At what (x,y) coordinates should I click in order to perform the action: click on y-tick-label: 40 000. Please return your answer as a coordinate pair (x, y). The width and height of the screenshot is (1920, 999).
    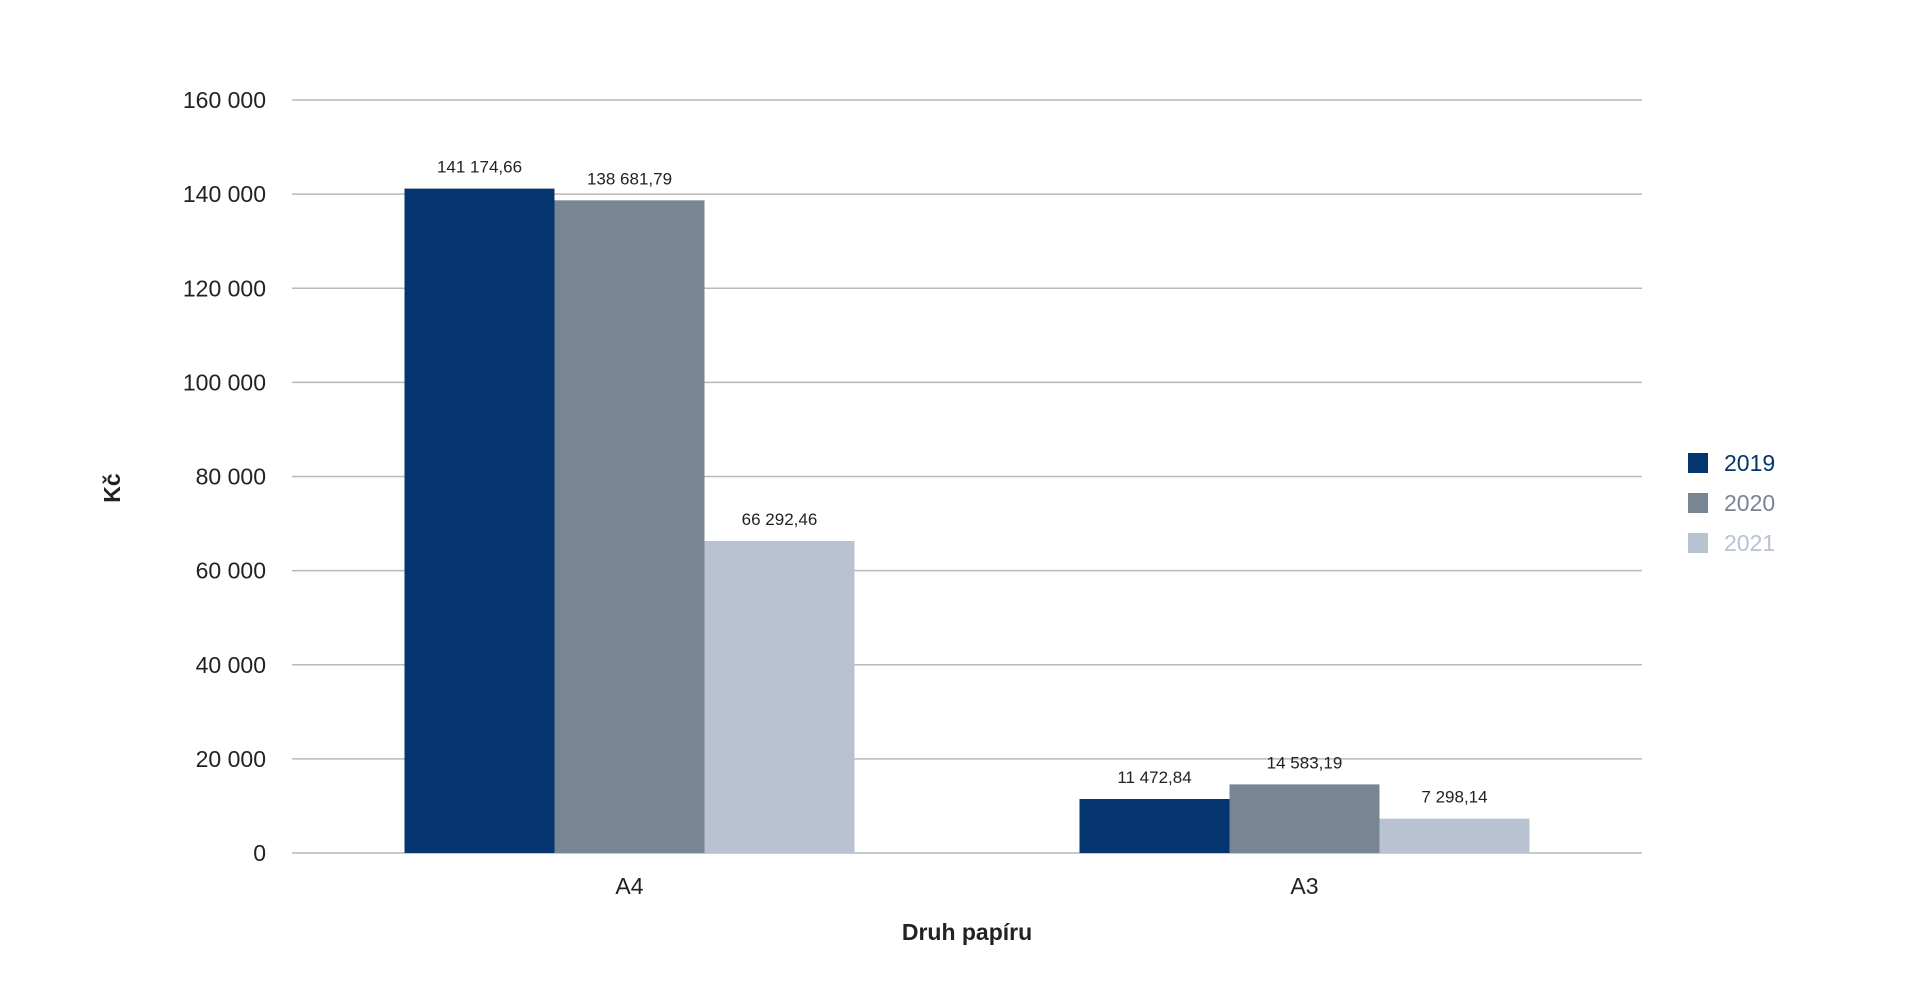
    Looking at the image, I should click on (231, 665).